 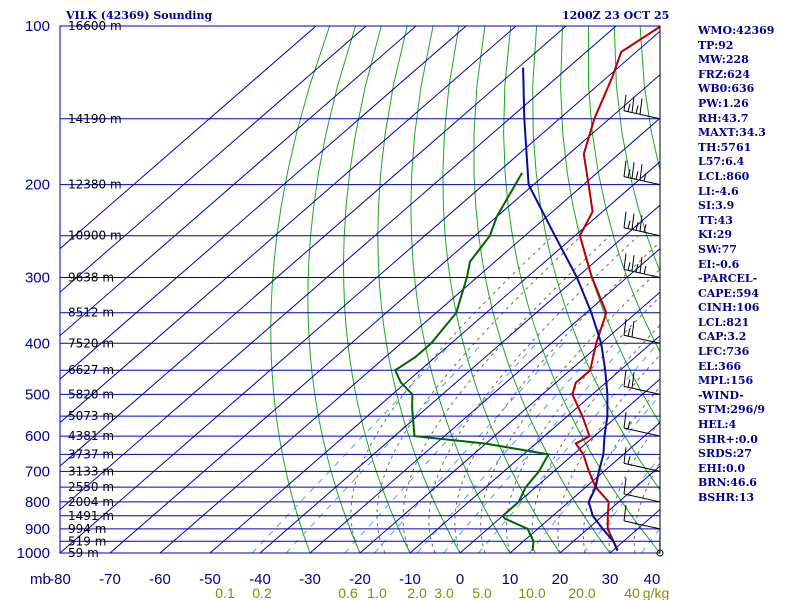 What do you see at coordinates (727, 483) in the screenshot?
I see `index-item: BRN:46.6` at bounding box center [727, 483].